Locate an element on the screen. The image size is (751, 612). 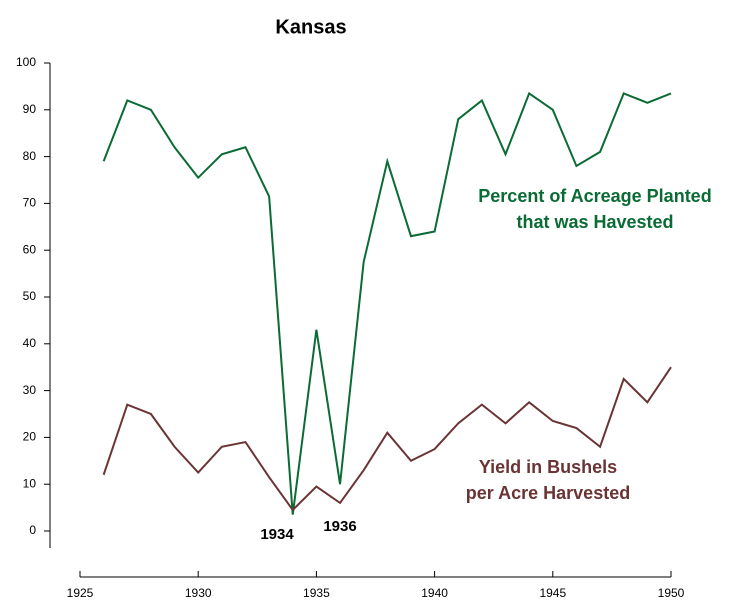
series-label: Percent of Acreage Planted is located at coordinates (594, 196).